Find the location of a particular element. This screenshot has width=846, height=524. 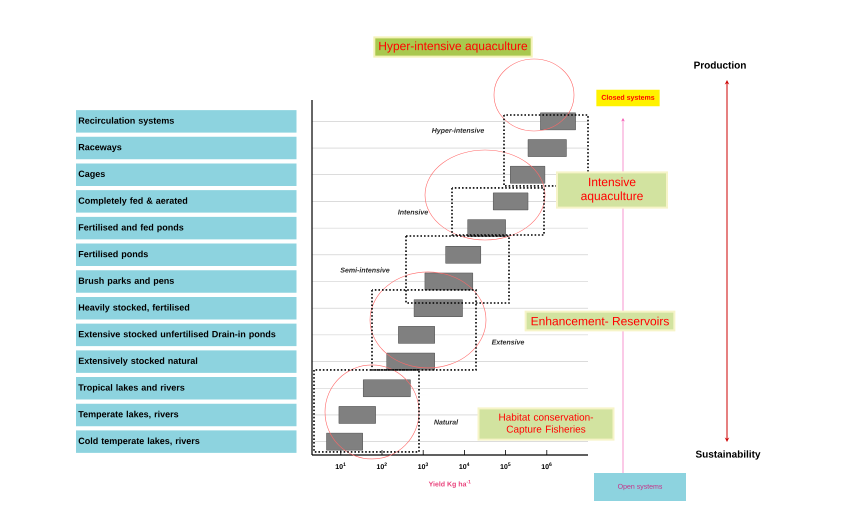

annotation: Intensive aquaculture is located at coordinates (612, 190).